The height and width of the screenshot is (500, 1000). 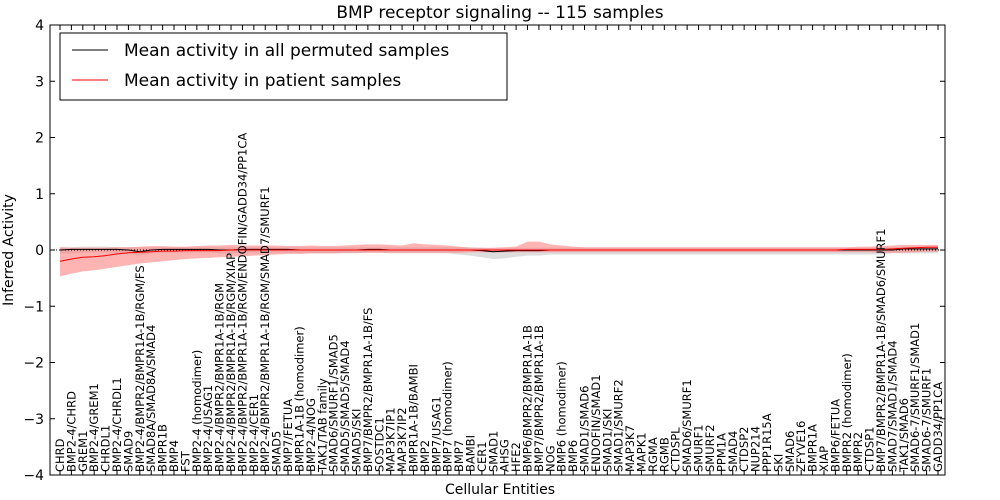 What do you see at coordinates (311, 435) in the screenshot?
I see `x-category-label: BMP2-4/NOG` at bounding box center [311, 435].